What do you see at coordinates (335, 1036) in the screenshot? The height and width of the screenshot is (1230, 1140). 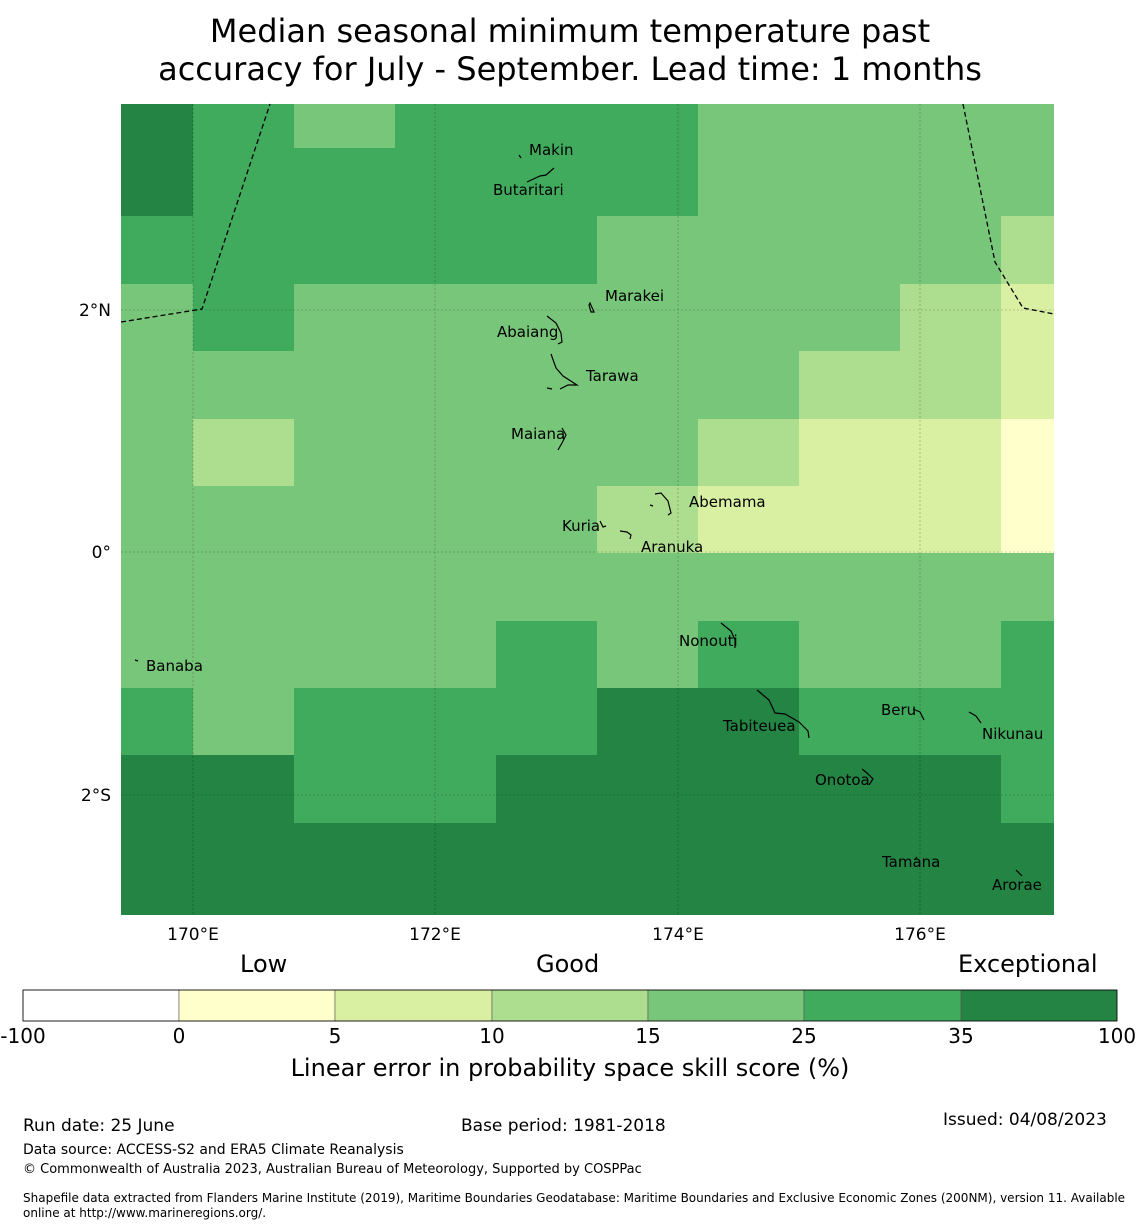 I see `colorbar-tick-label: 5` at bounding box center [335, 1036].